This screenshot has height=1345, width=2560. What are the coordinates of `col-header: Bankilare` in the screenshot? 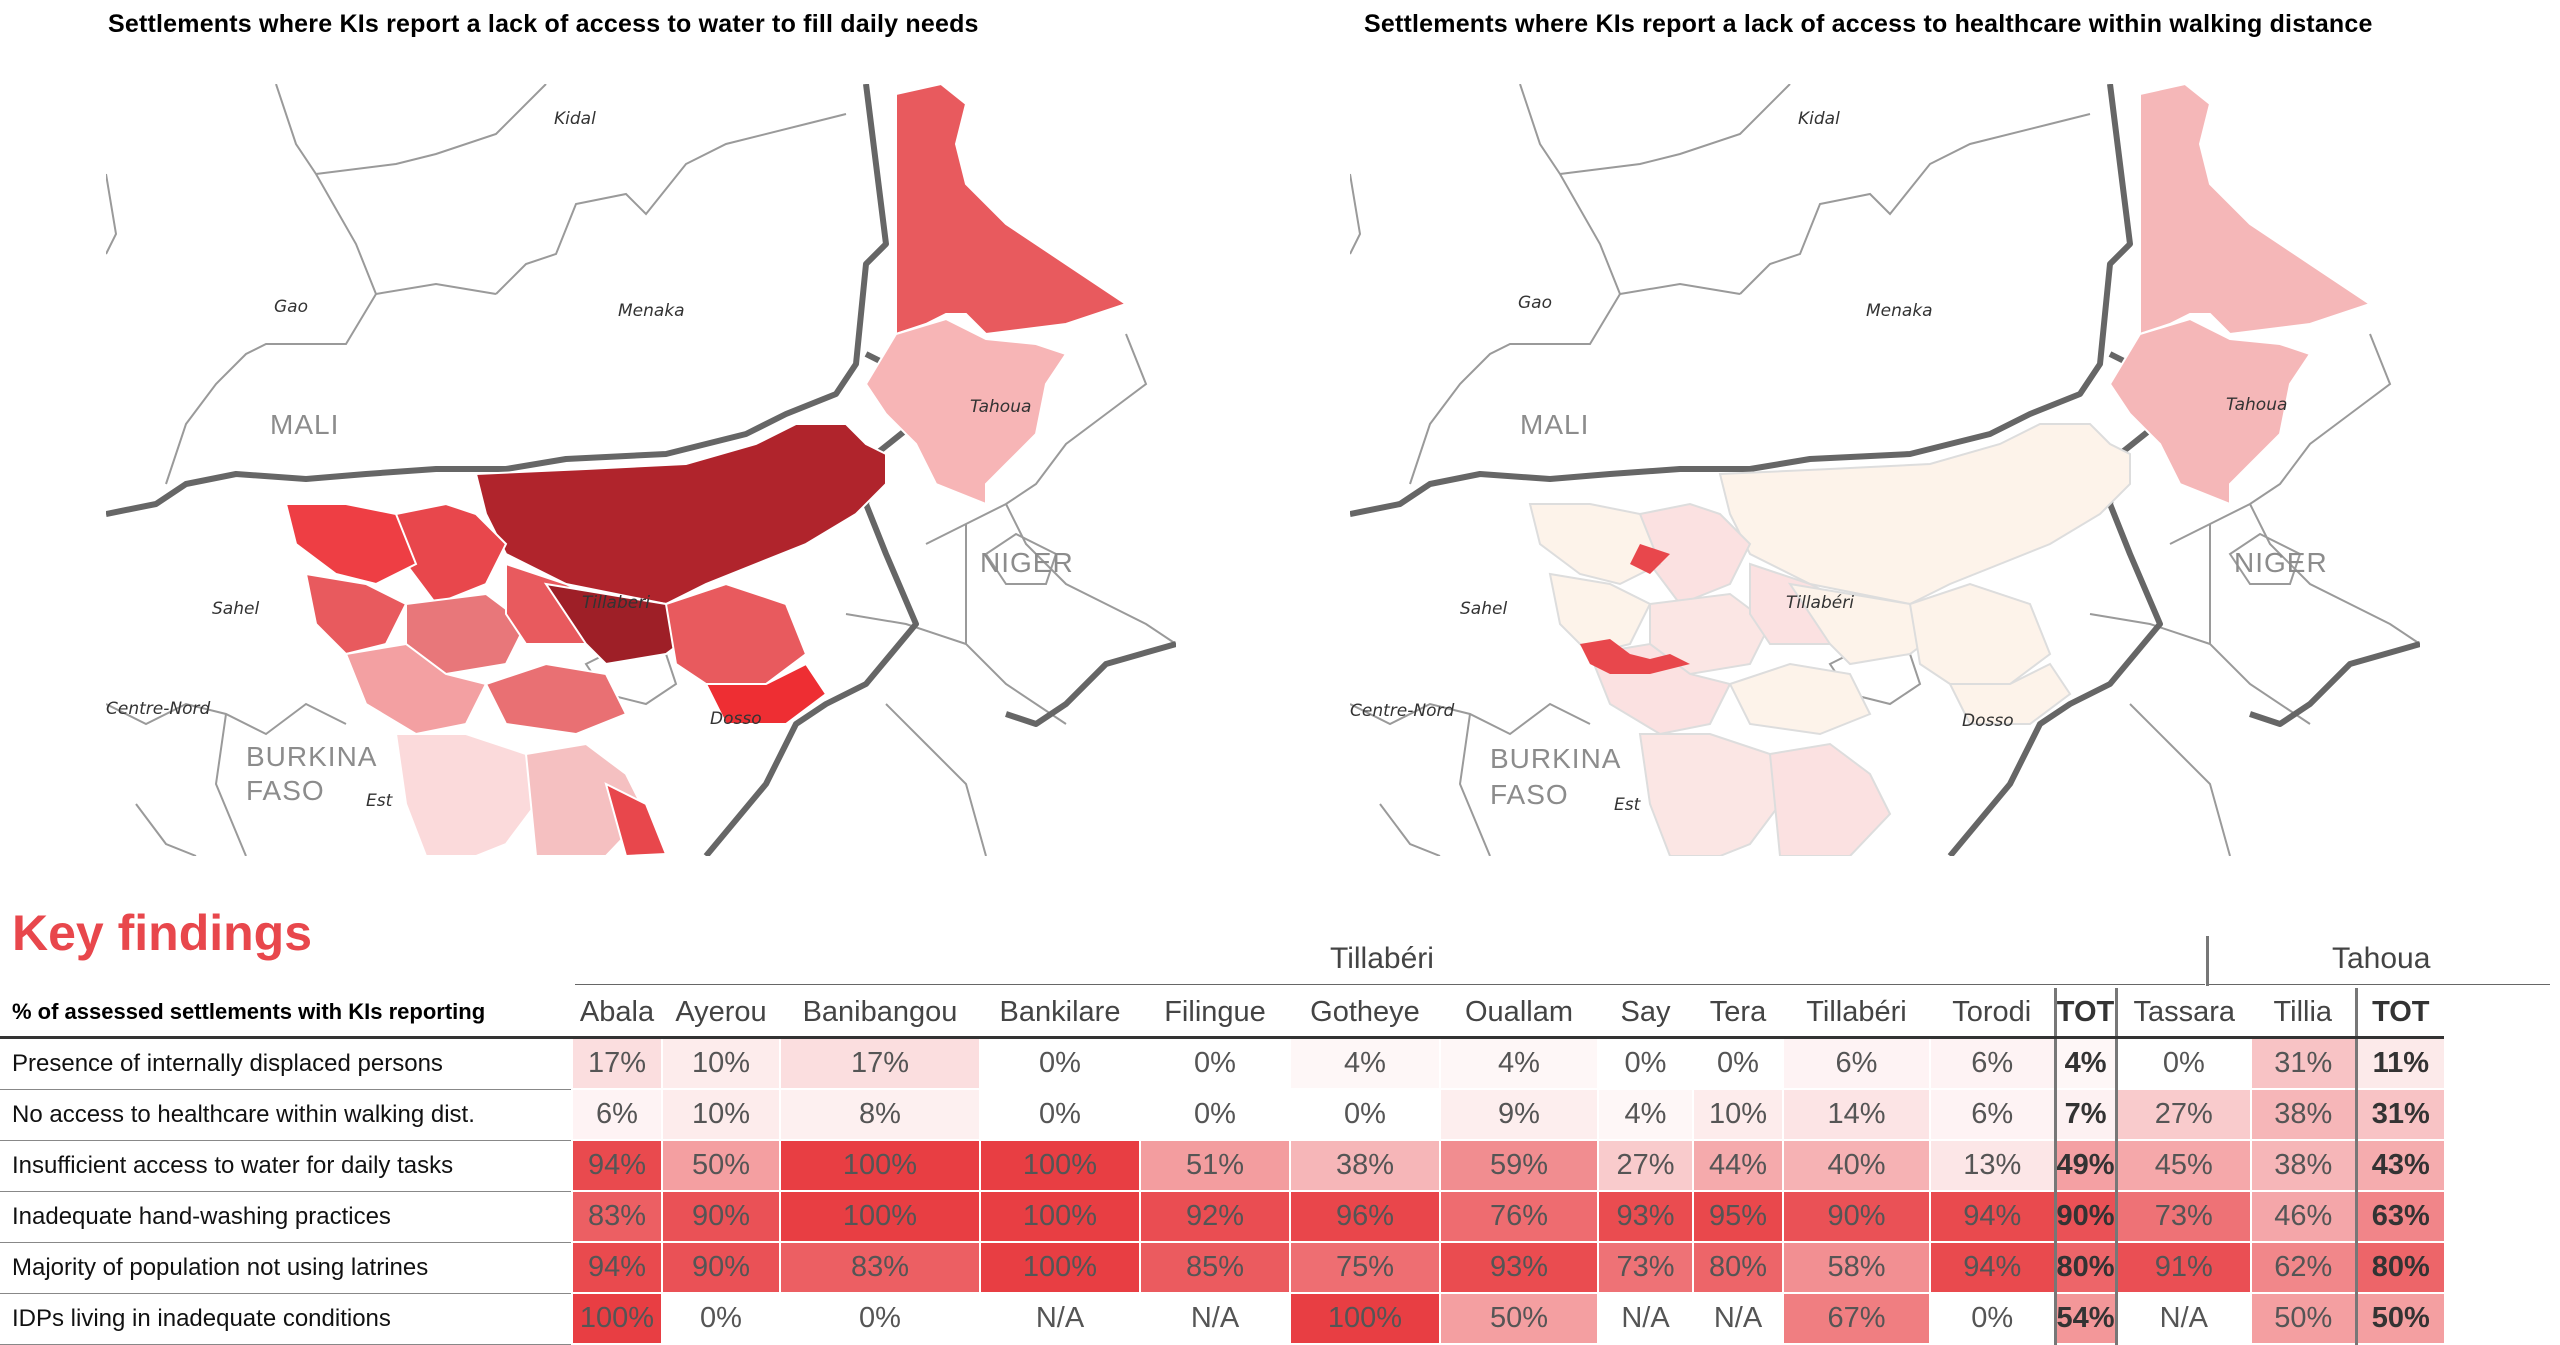 It's located at (1060, 1013).